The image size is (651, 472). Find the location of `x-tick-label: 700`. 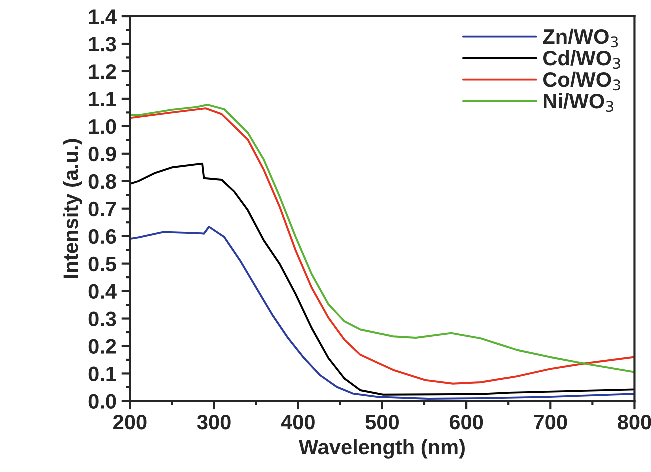

x-tick-label: 700 is located at coordinates (551, 422).